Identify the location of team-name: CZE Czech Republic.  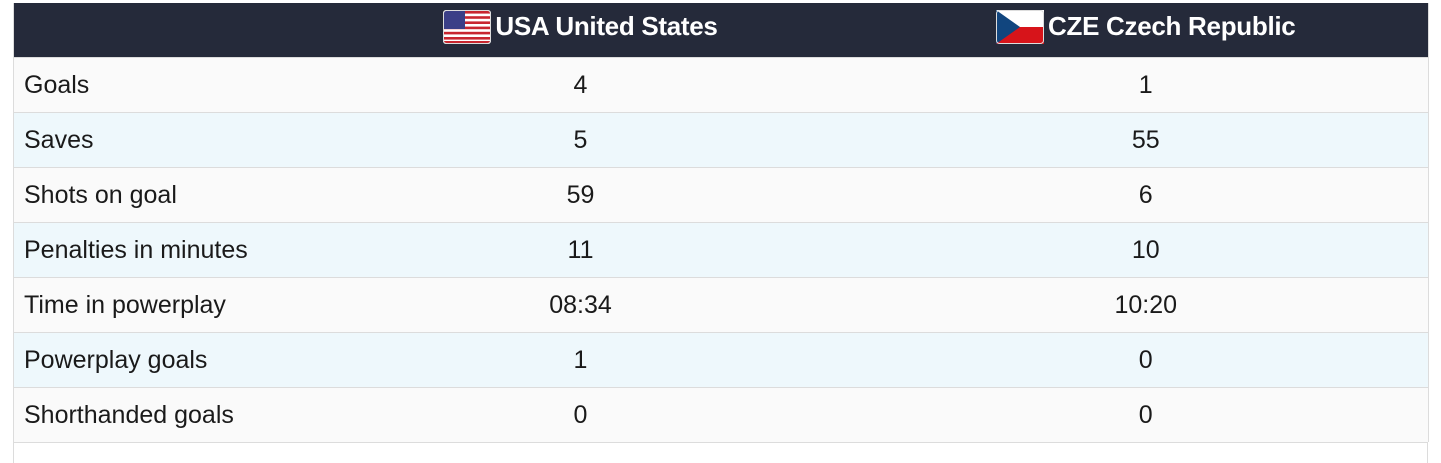
(1172, 26).